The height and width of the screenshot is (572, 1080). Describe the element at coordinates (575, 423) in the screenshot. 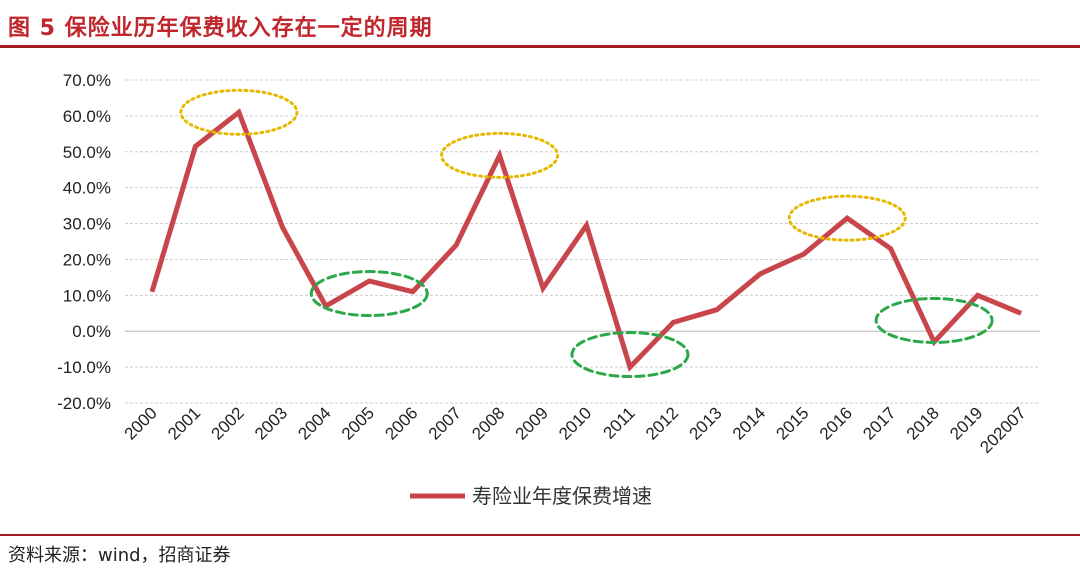

I see `x-tick-label: 2010` at that location.